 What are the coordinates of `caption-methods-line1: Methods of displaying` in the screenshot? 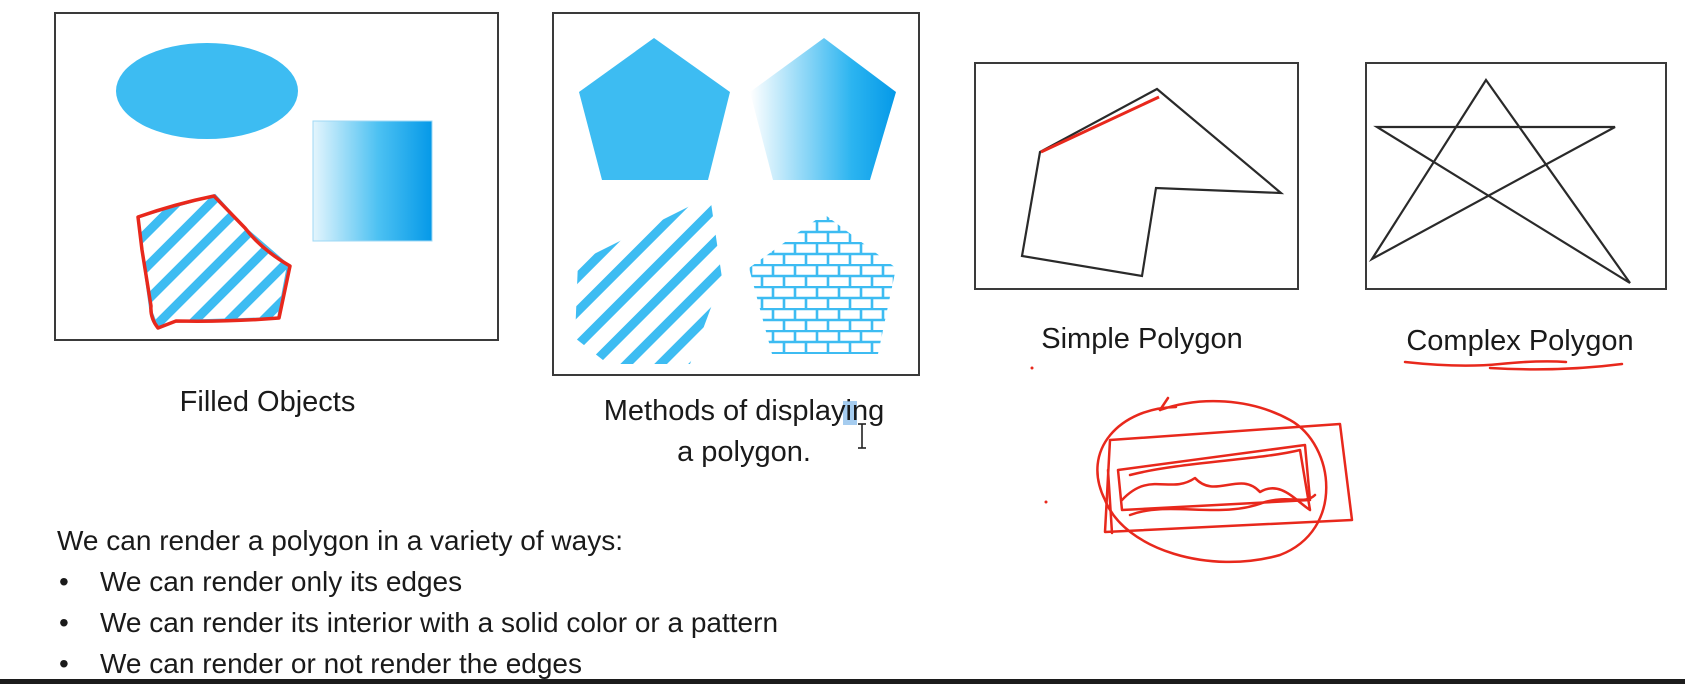 It's located at (744, 411).